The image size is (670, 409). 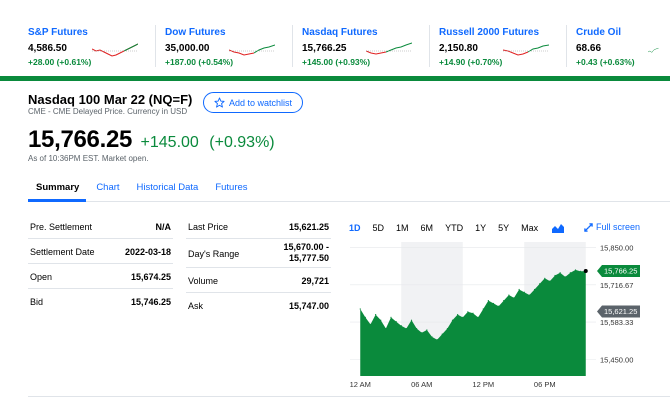 I want to click on stat-label: Settlement Date, so click(x=62, y=252).